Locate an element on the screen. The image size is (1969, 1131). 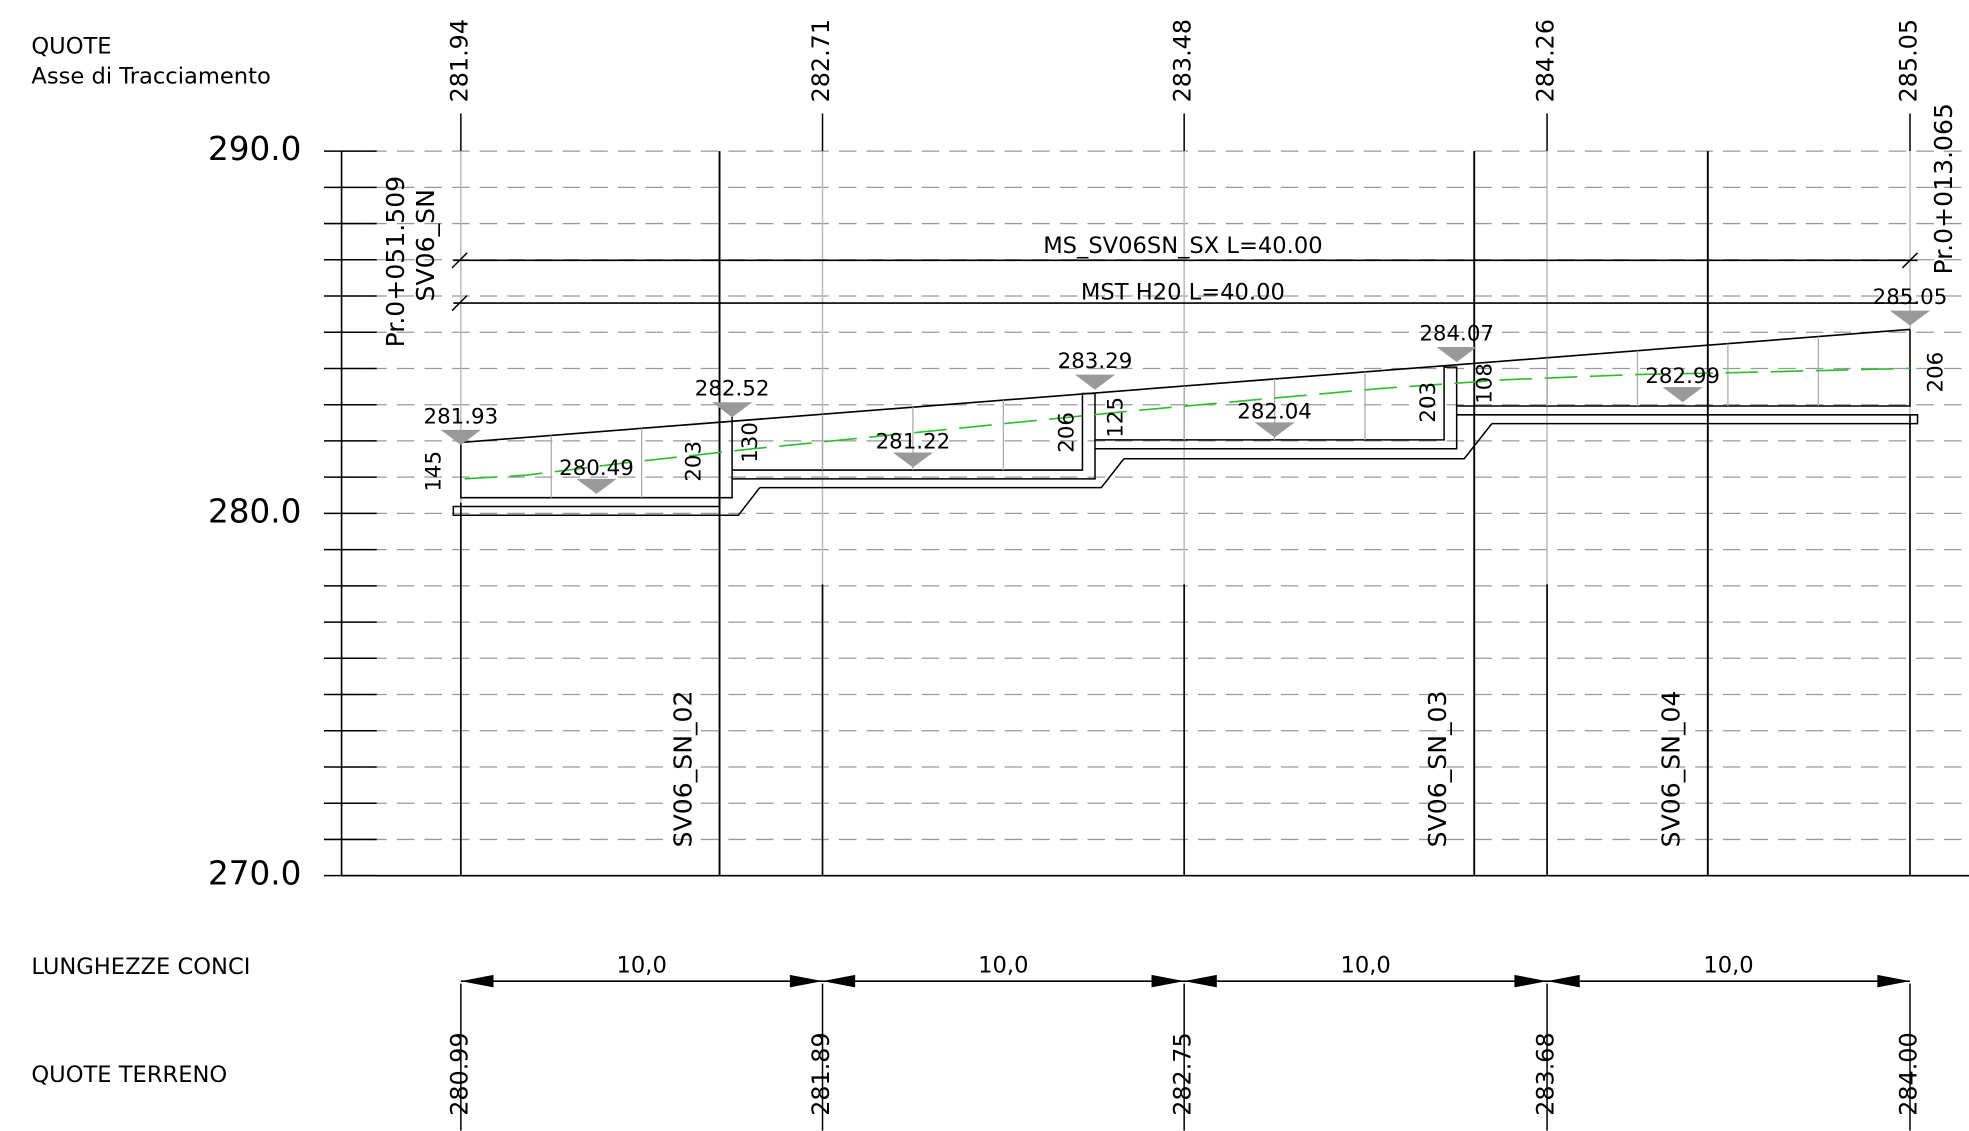
top-elevation: 281.93 is located at coordinates (461, 416).